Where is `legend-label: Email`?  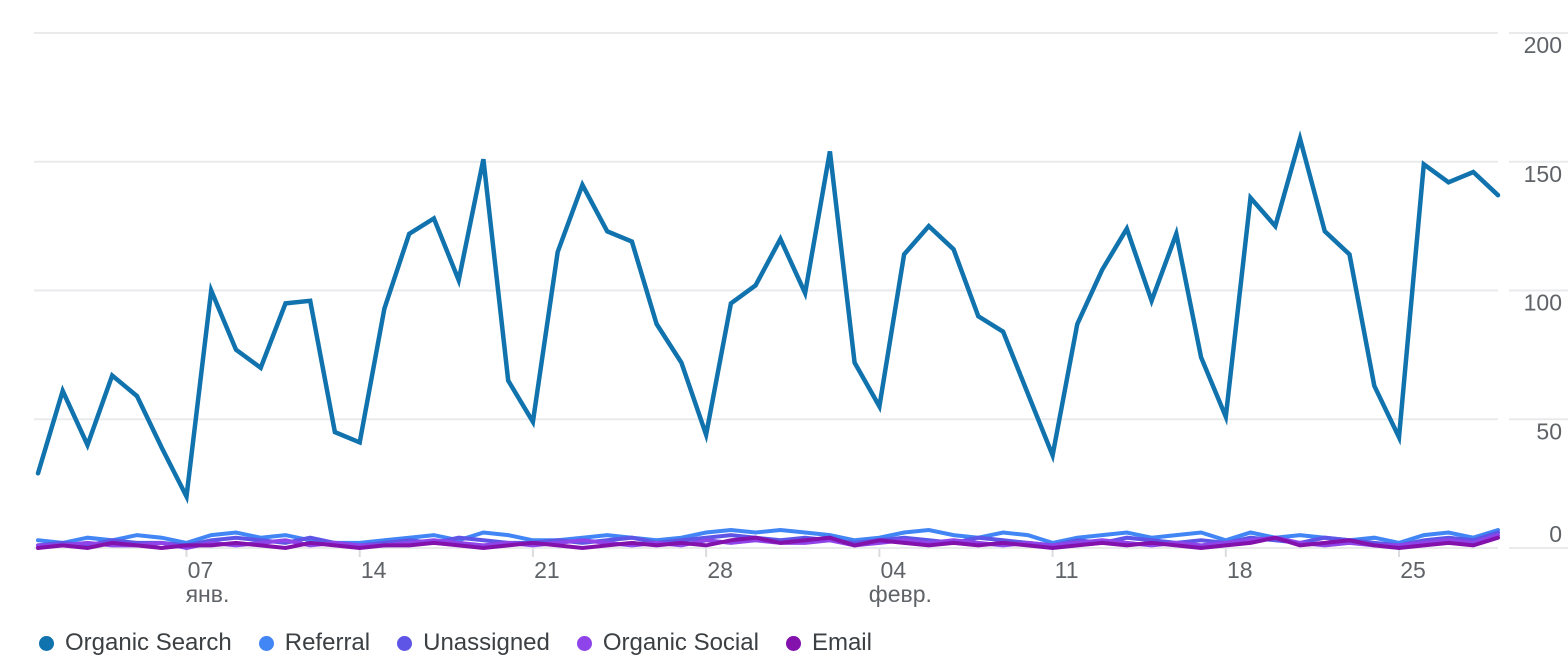 legend-label: Email is located at coordinates (841, 642).